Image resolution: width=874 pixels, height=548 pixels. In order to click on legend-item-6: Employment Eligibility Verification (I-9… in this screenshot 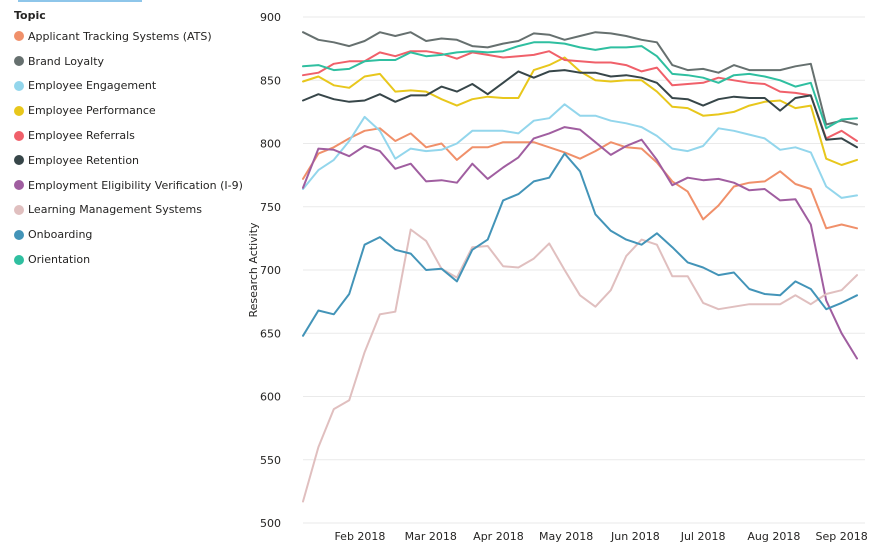, I will do `click(139, 185)`.